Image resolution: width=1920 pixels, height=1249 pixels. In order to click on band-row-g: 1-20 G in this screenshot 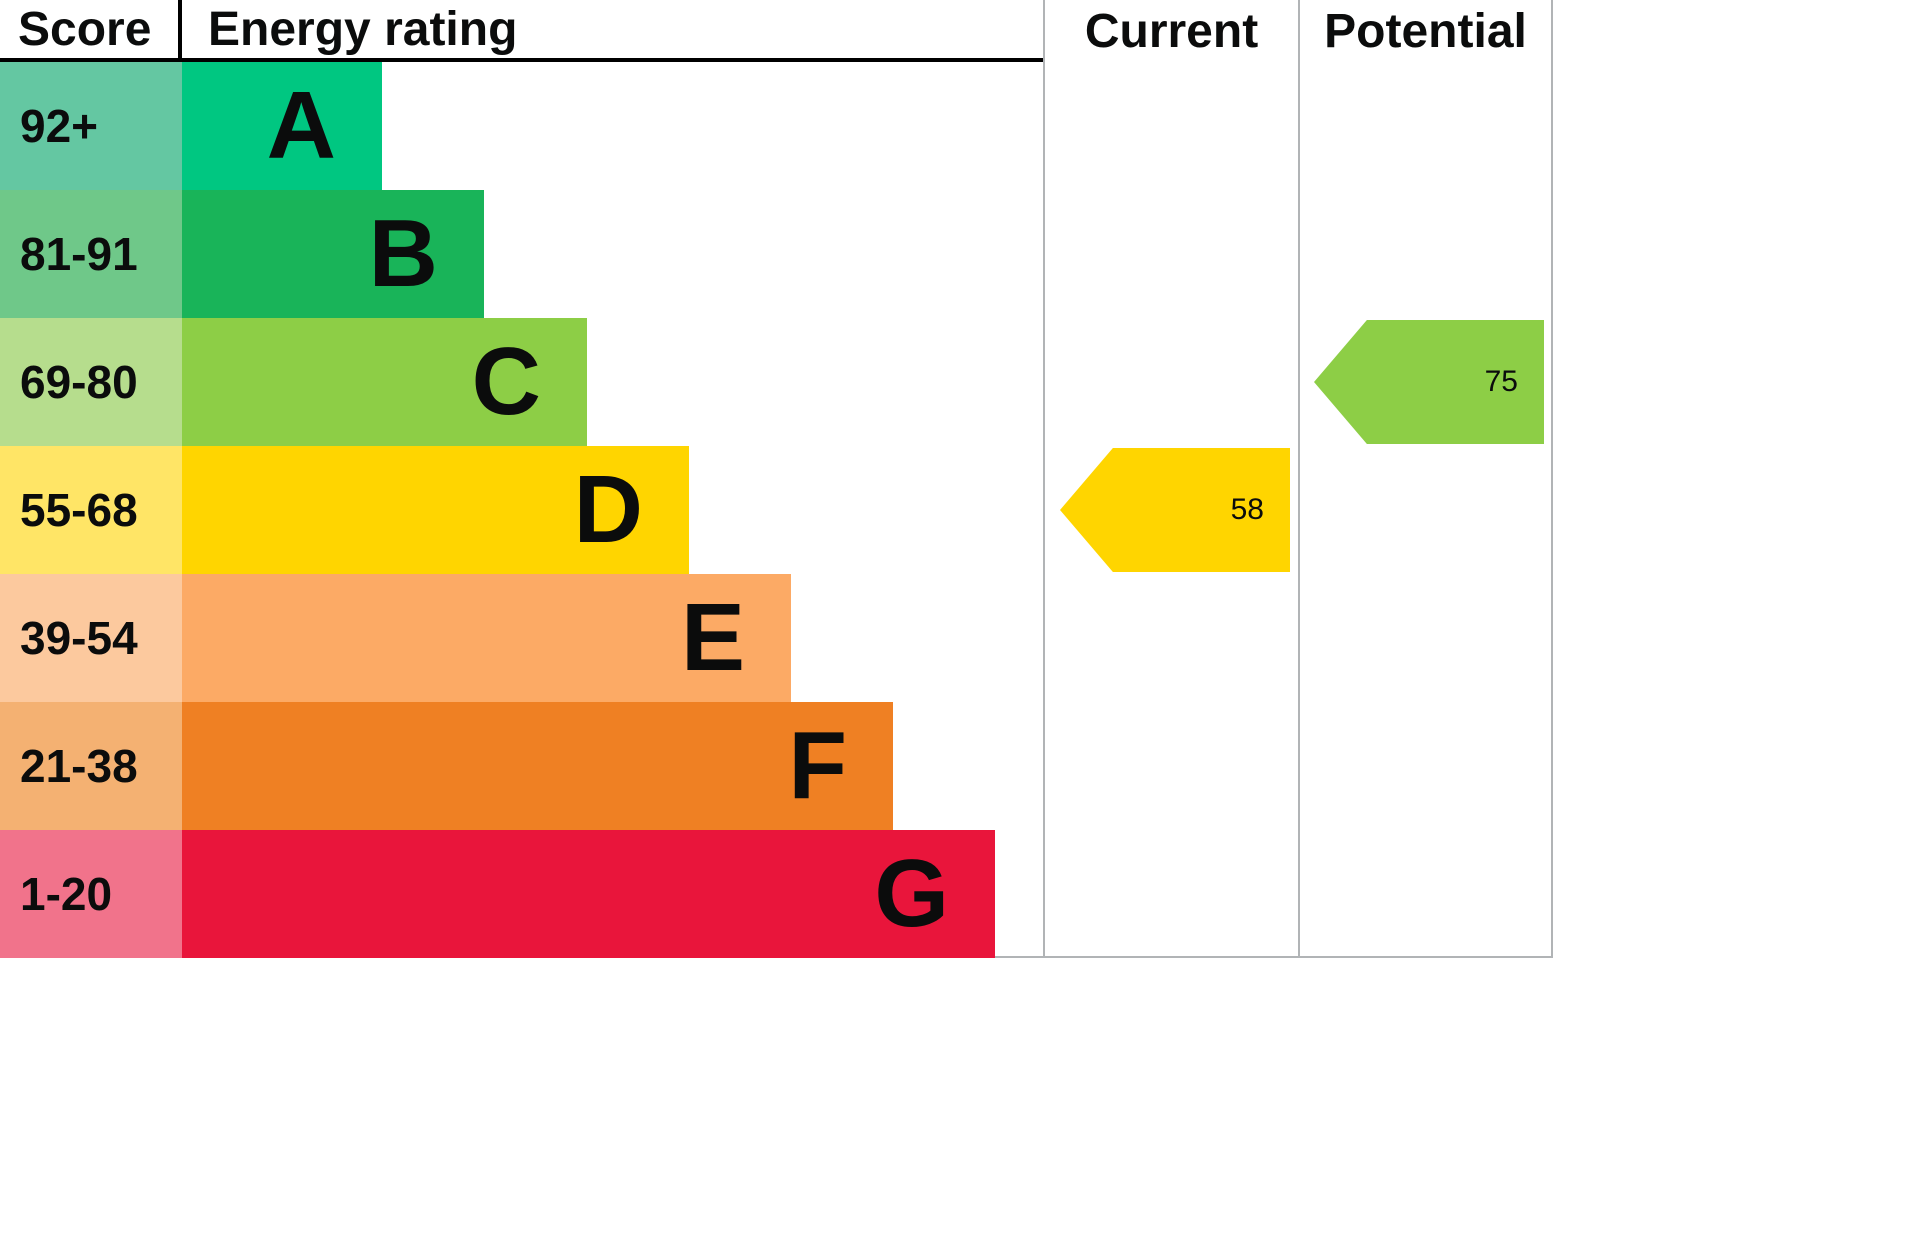, I will do `click(776, 894)`.